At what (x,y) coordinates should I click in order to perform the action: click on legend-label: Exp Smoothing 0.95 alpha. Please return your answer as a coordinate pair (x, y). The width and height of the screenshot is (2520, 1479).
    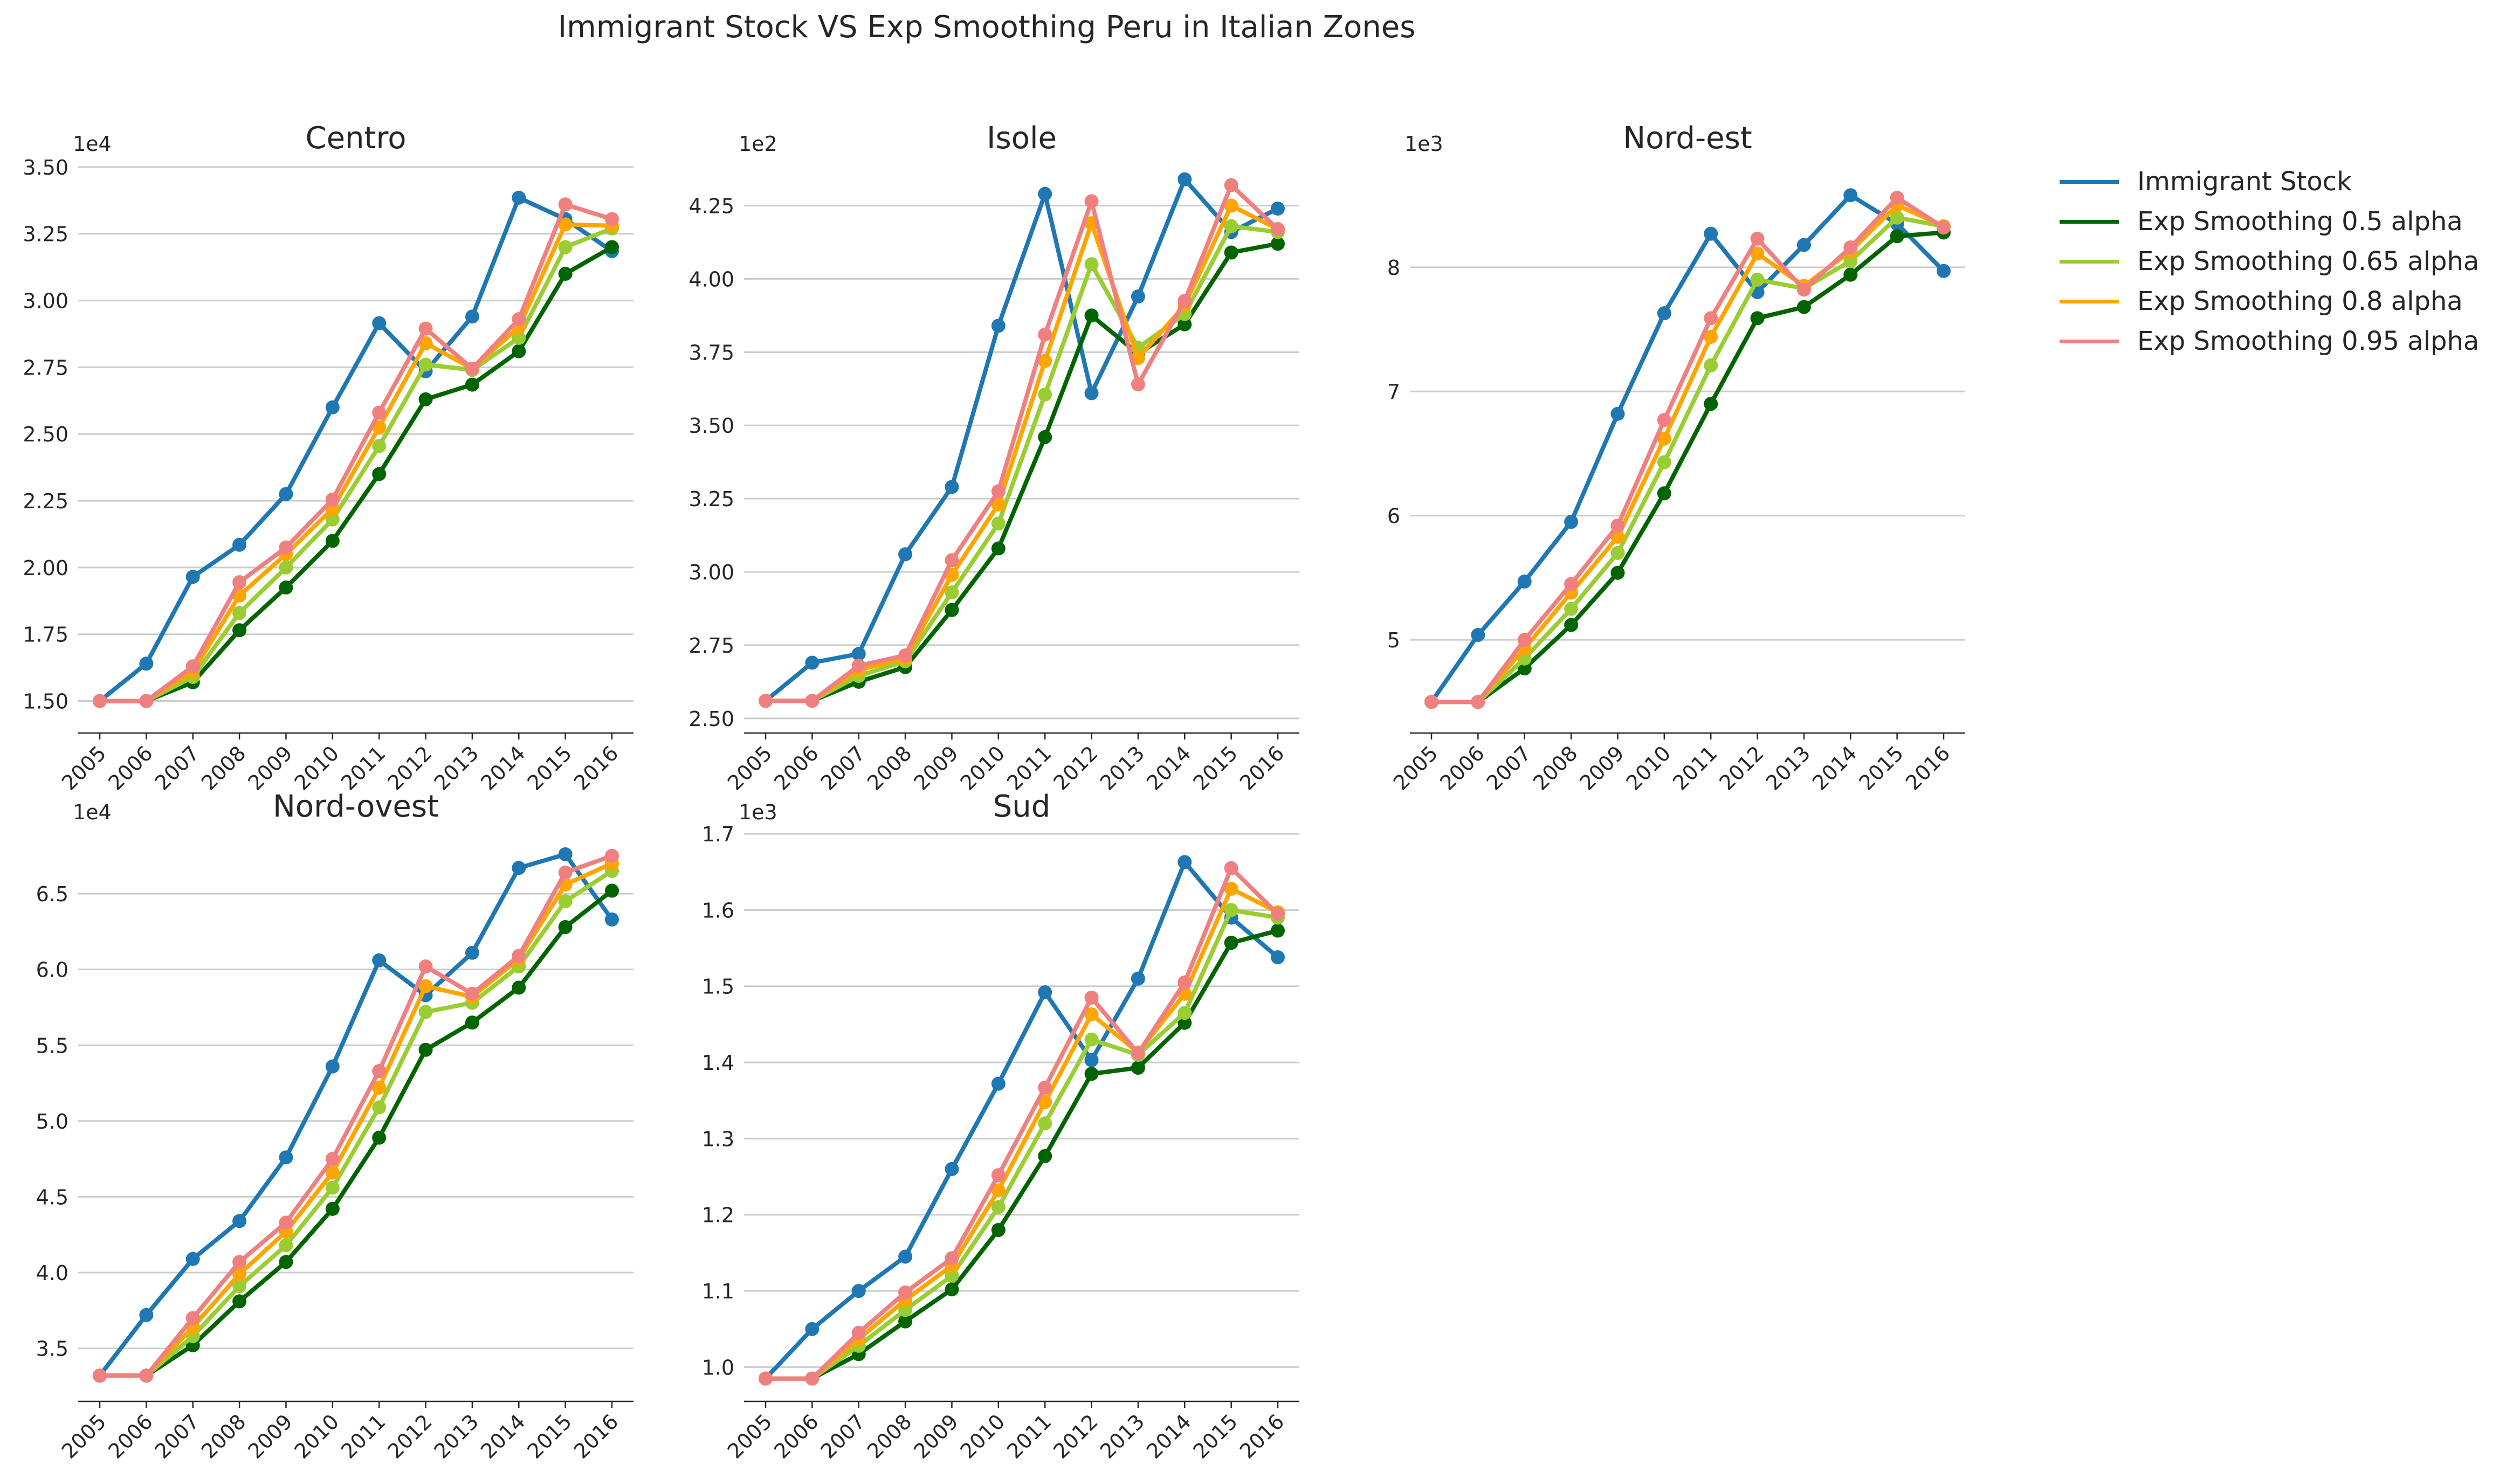
    Looking at the image, I should click on (2308, 341).